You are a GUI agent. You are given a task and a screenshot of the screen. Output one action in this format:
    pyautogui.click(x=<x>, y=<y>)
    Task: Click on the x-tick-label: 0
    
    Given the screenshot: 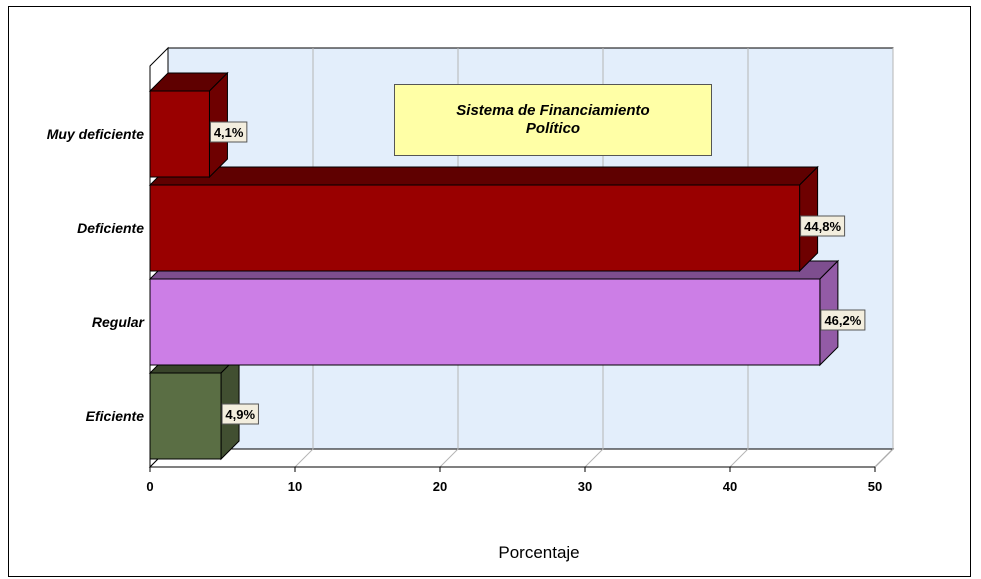 What is the action you would take?
    pyautogui.click(x=149, y=486)
    